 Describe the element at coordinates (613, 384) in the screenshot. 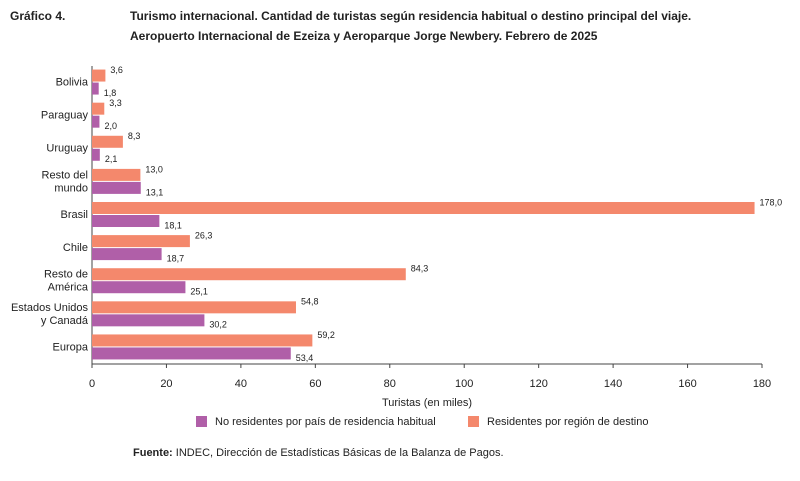

I see `x-tick-label: 140` at that location.